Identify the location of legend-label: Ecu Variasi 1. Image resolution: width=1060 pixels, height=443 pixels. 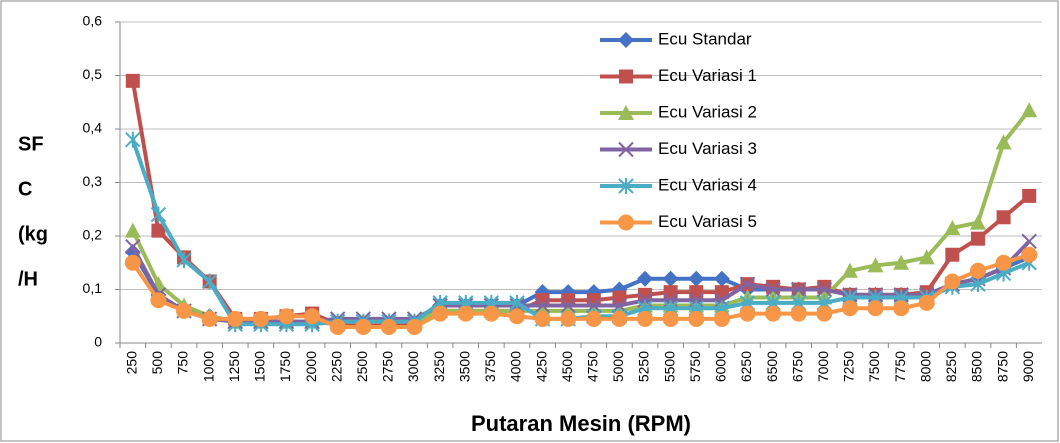
(707, 75).